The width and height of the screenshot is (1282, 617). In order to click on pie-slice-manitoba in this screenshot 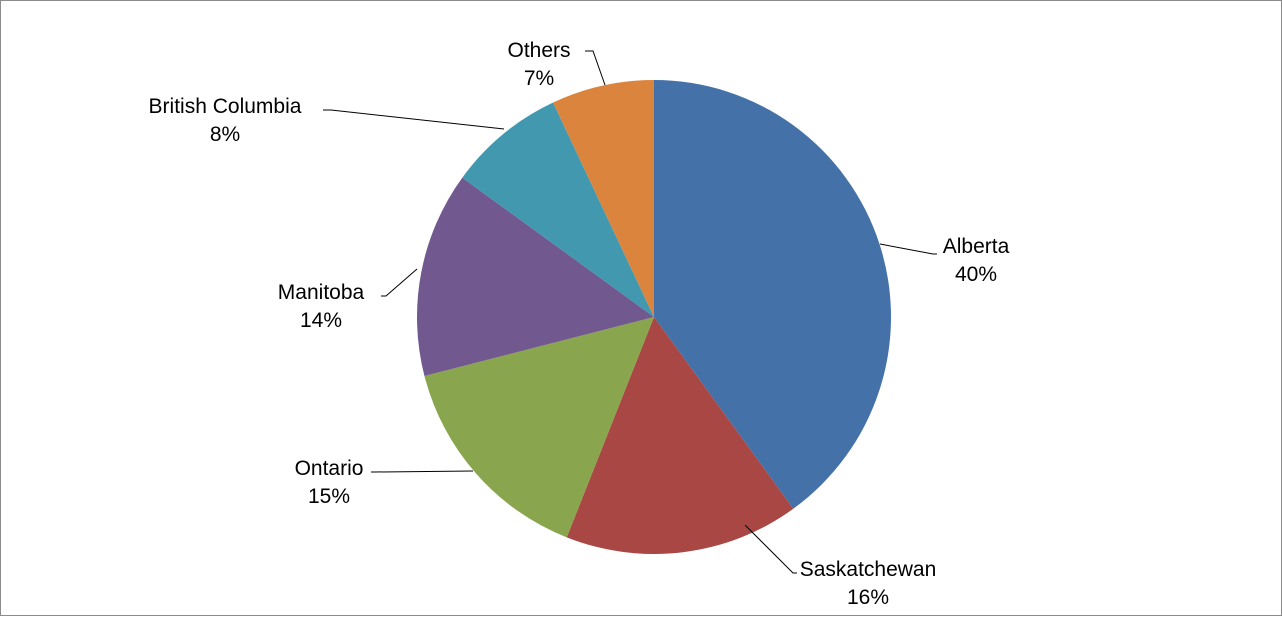, I will do `click(535, 276)`.